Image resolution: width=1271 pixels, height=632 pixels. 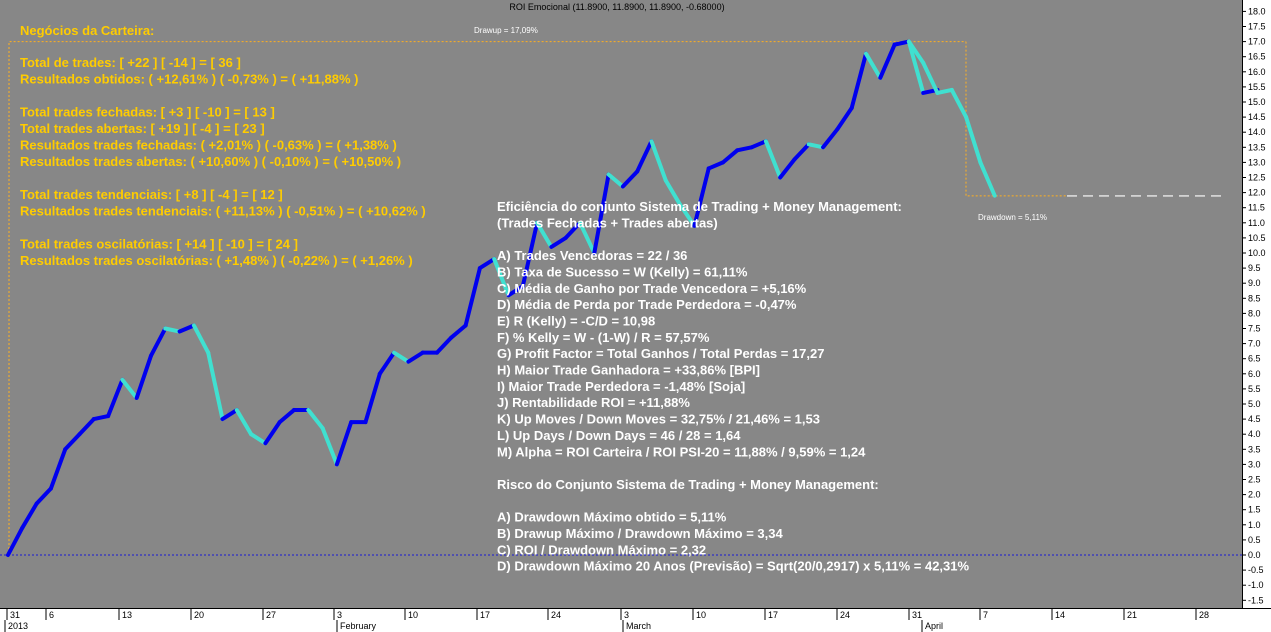 What do you see at coordinates (199, 615) in the screenshot?
I see `x-tick-label: 20` at bounding box center [199, 615].